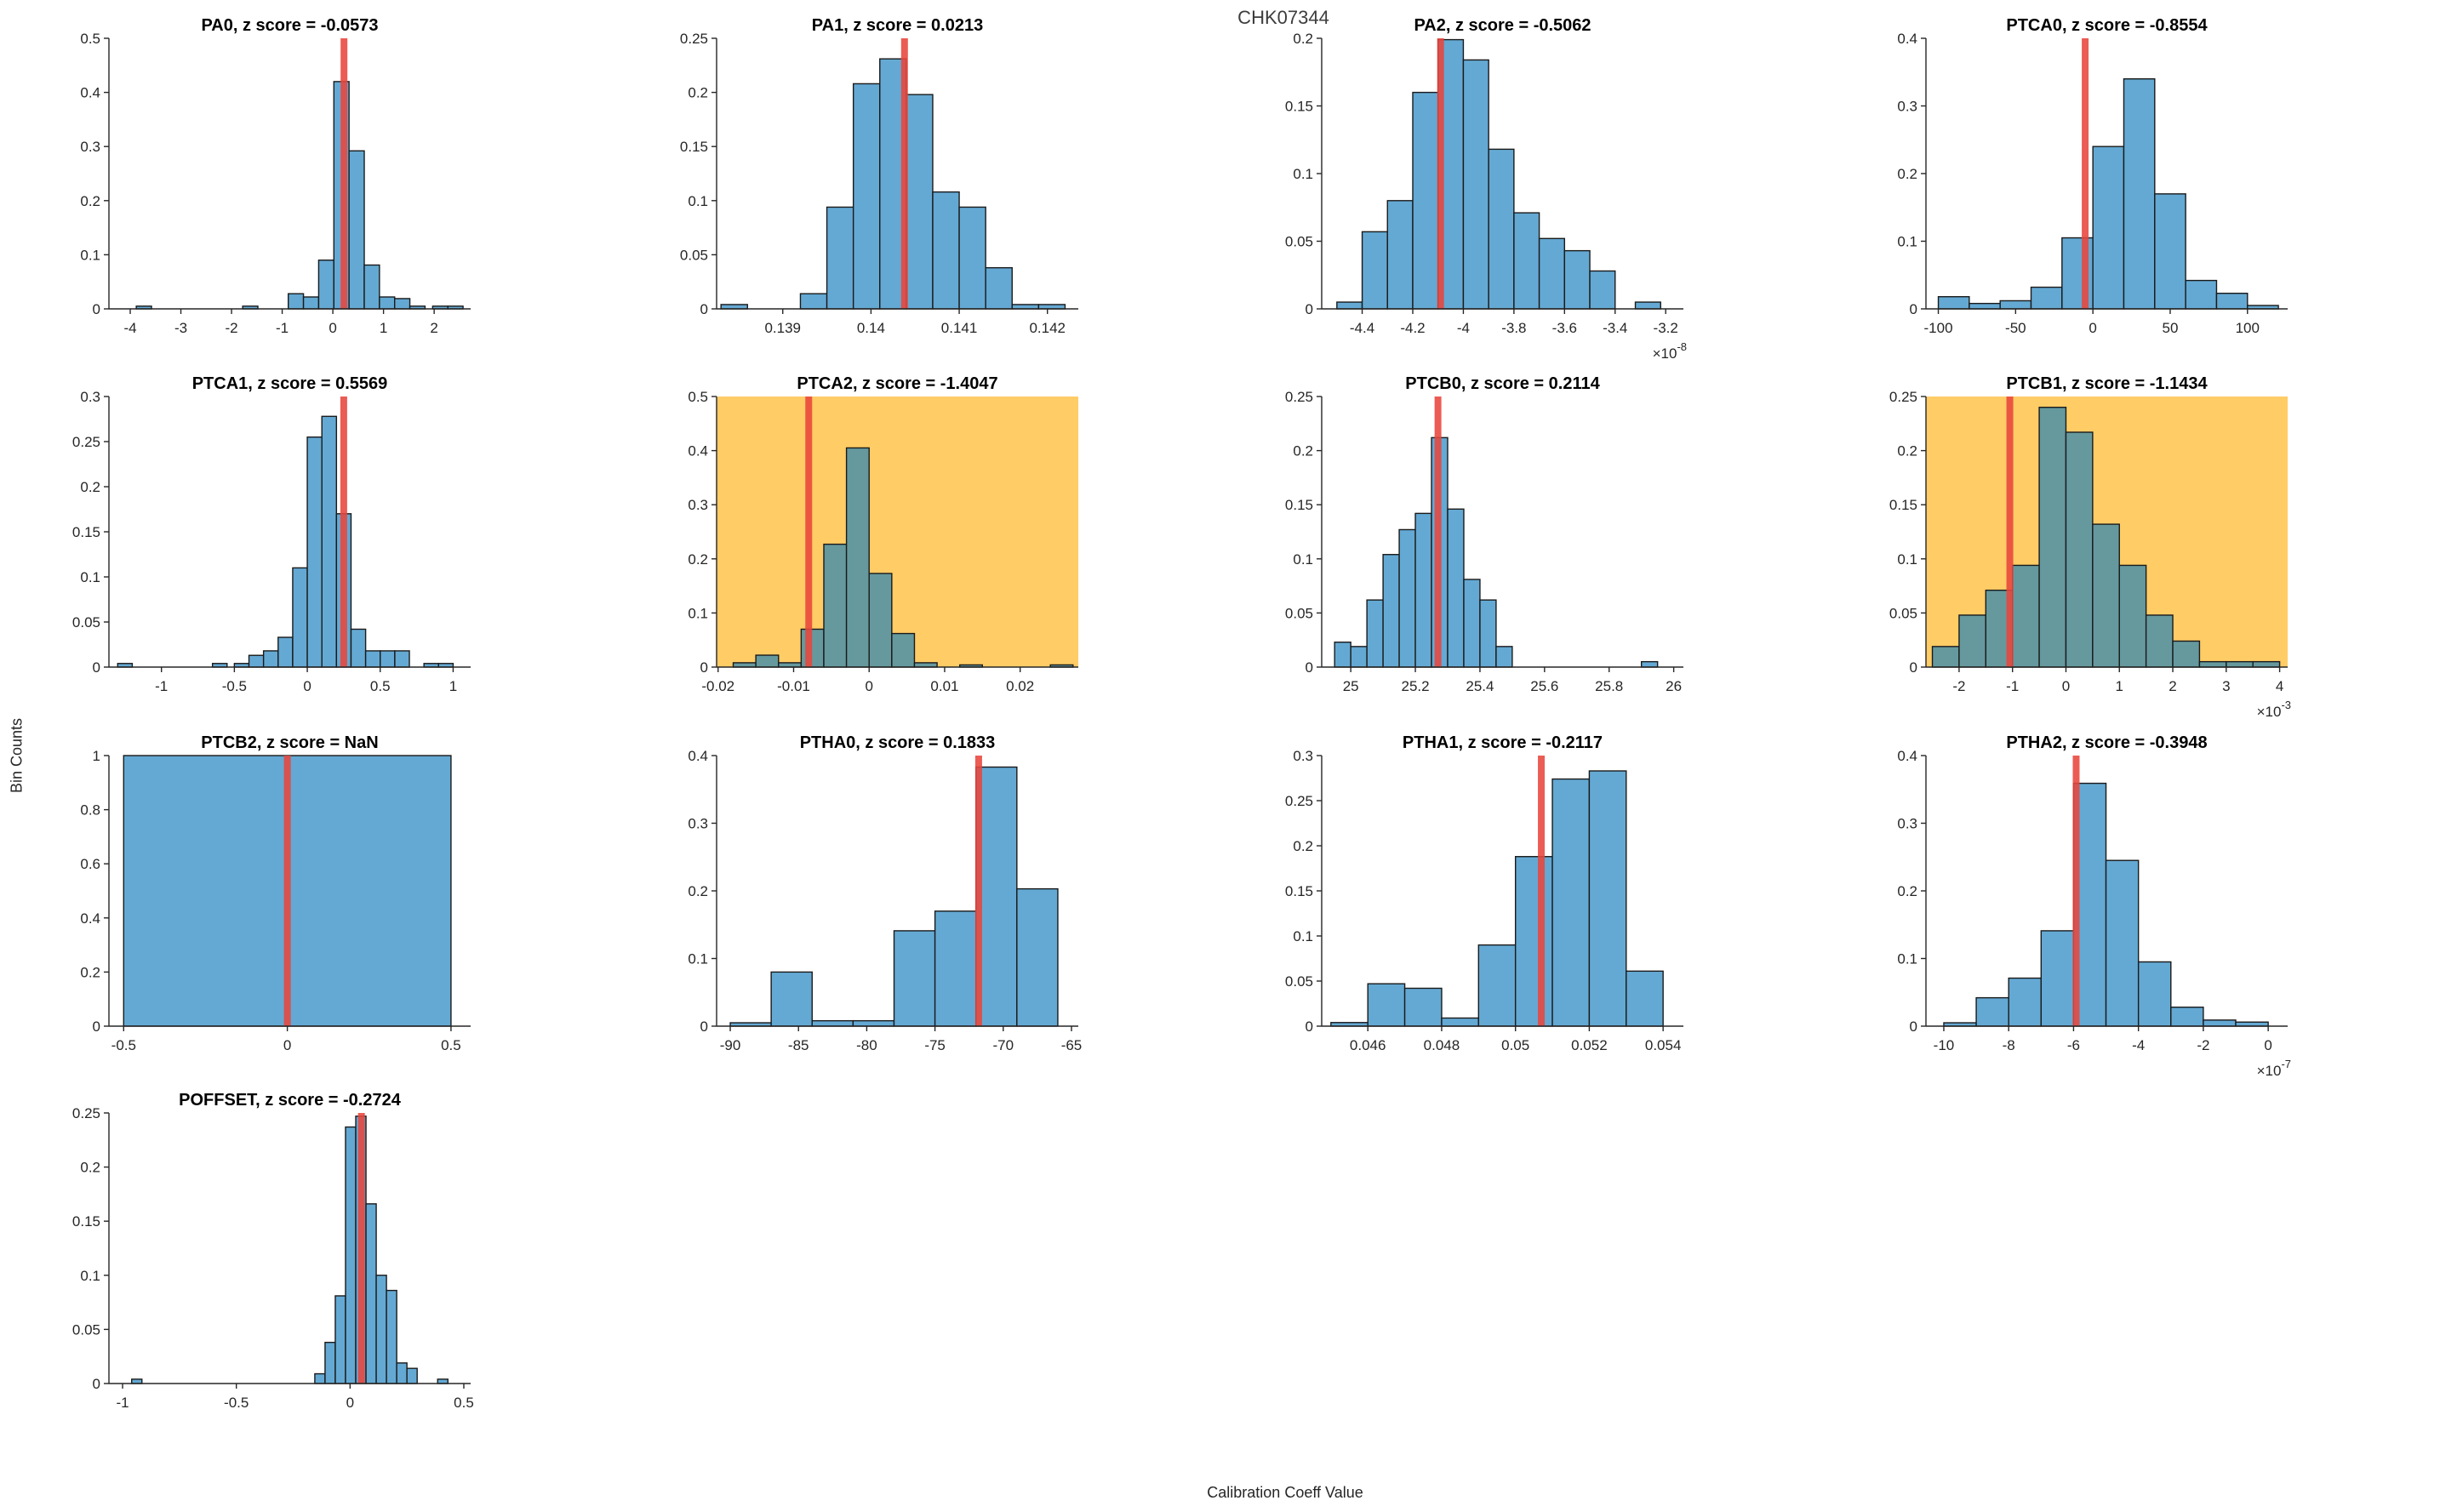 The height and width of the screenshot is (1512, 2440). What do you see at coordinates (1590, 1045) in the screenshot?
I see `x-tick-label: 0.052` at bounding box center [1590, 1045].